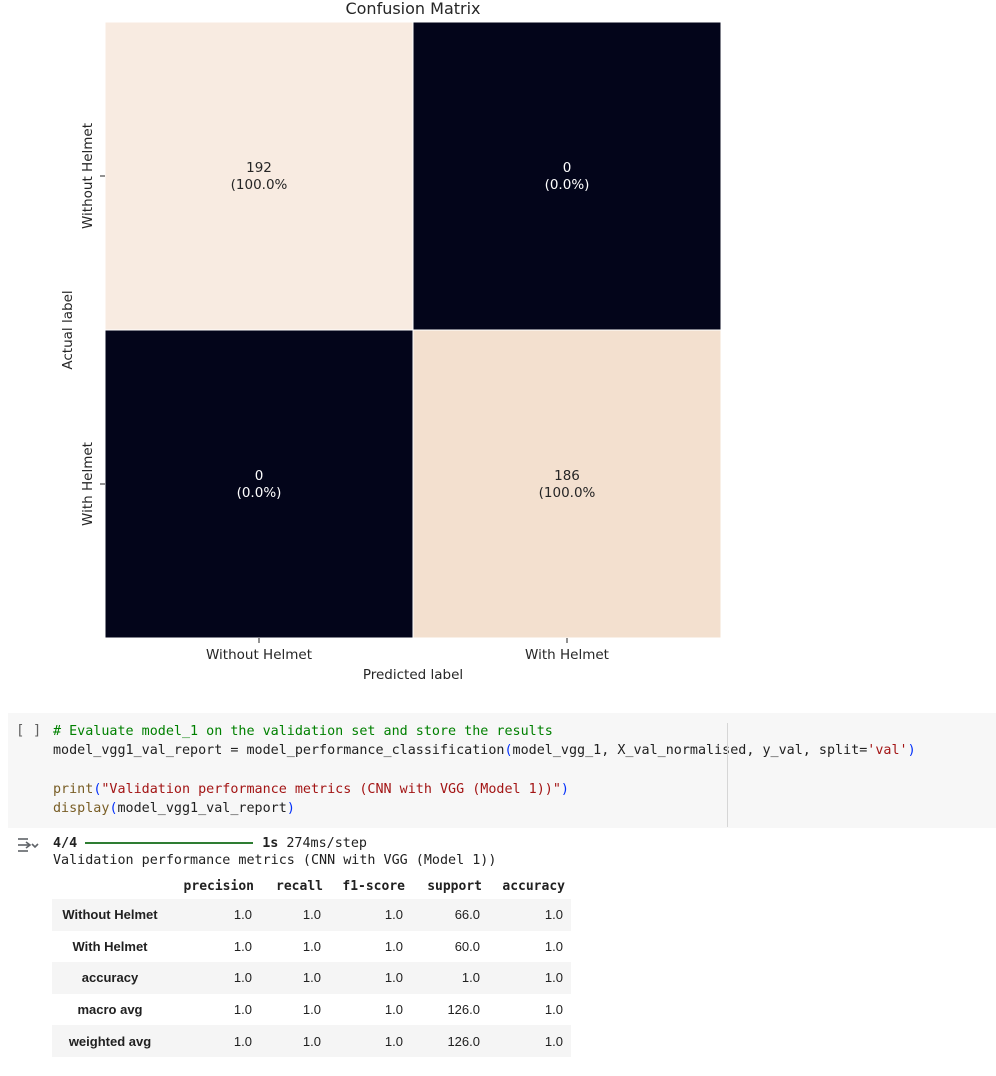  Describe the element at coordinates (88, 484) in the screenshot. I see `y-tick-label: With Helmet` at that location.